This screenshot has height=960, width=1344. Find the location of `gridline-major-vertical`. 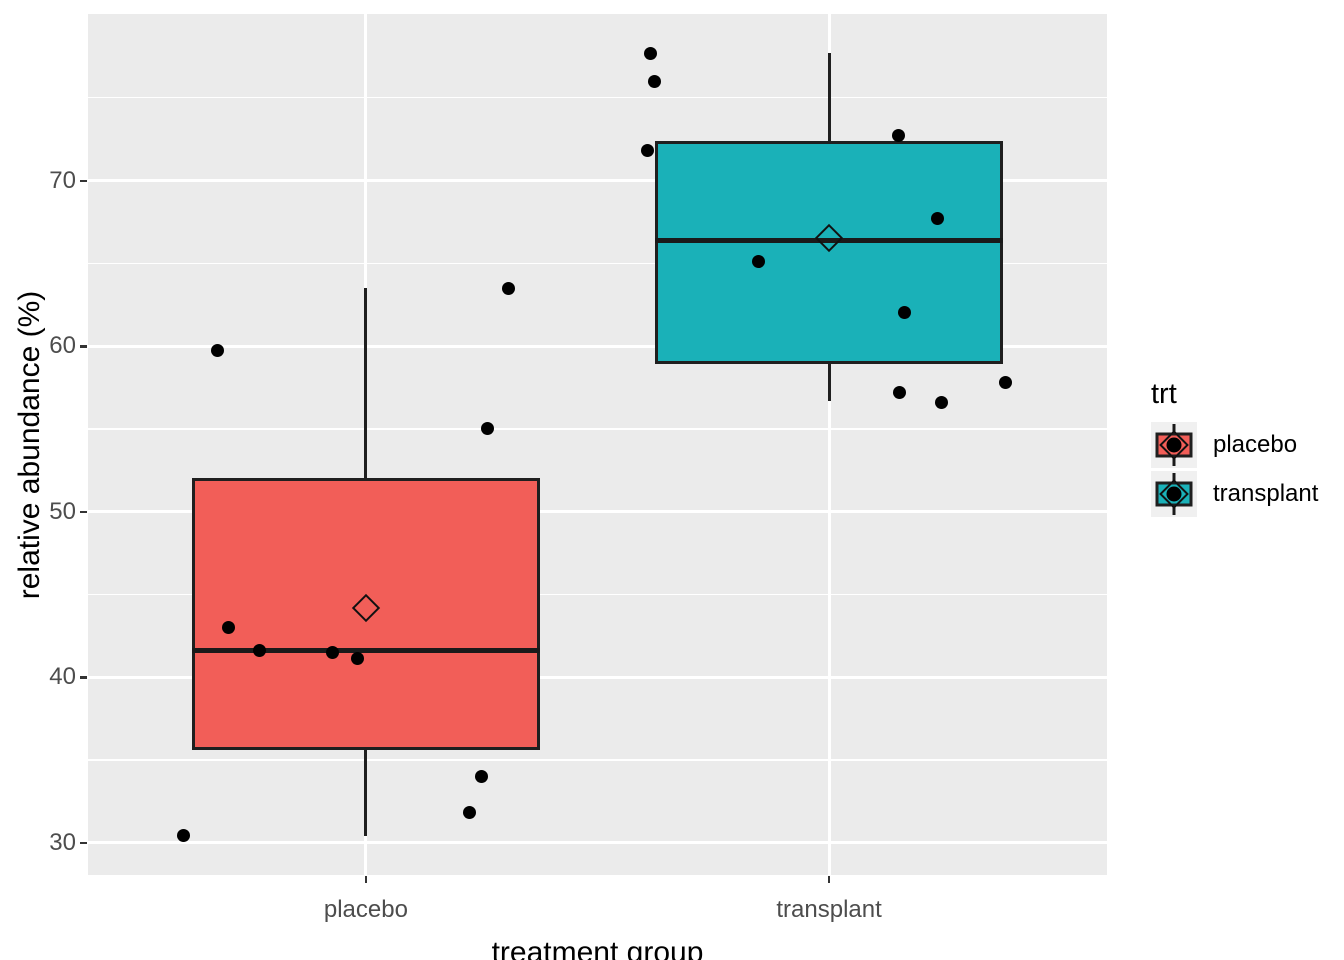

gridline-major-vertical is located at coordinates (829, 444).